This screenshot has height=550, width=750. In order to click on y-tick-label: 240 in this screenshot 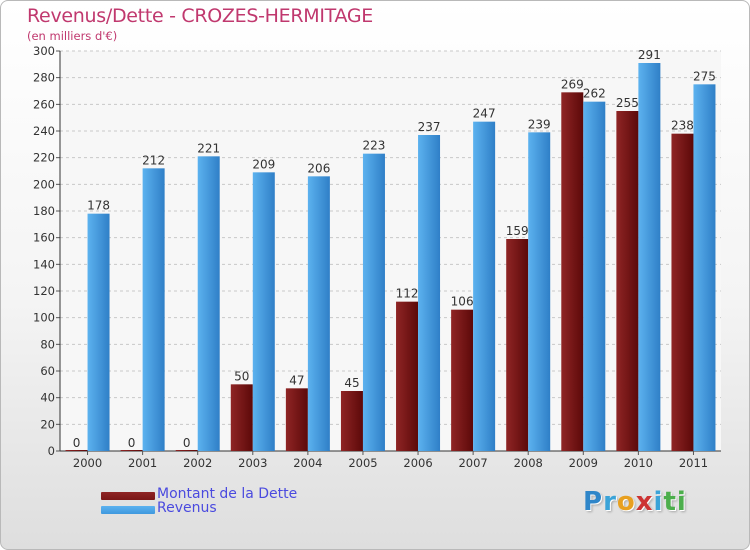, I will do `click(44, 131)`.